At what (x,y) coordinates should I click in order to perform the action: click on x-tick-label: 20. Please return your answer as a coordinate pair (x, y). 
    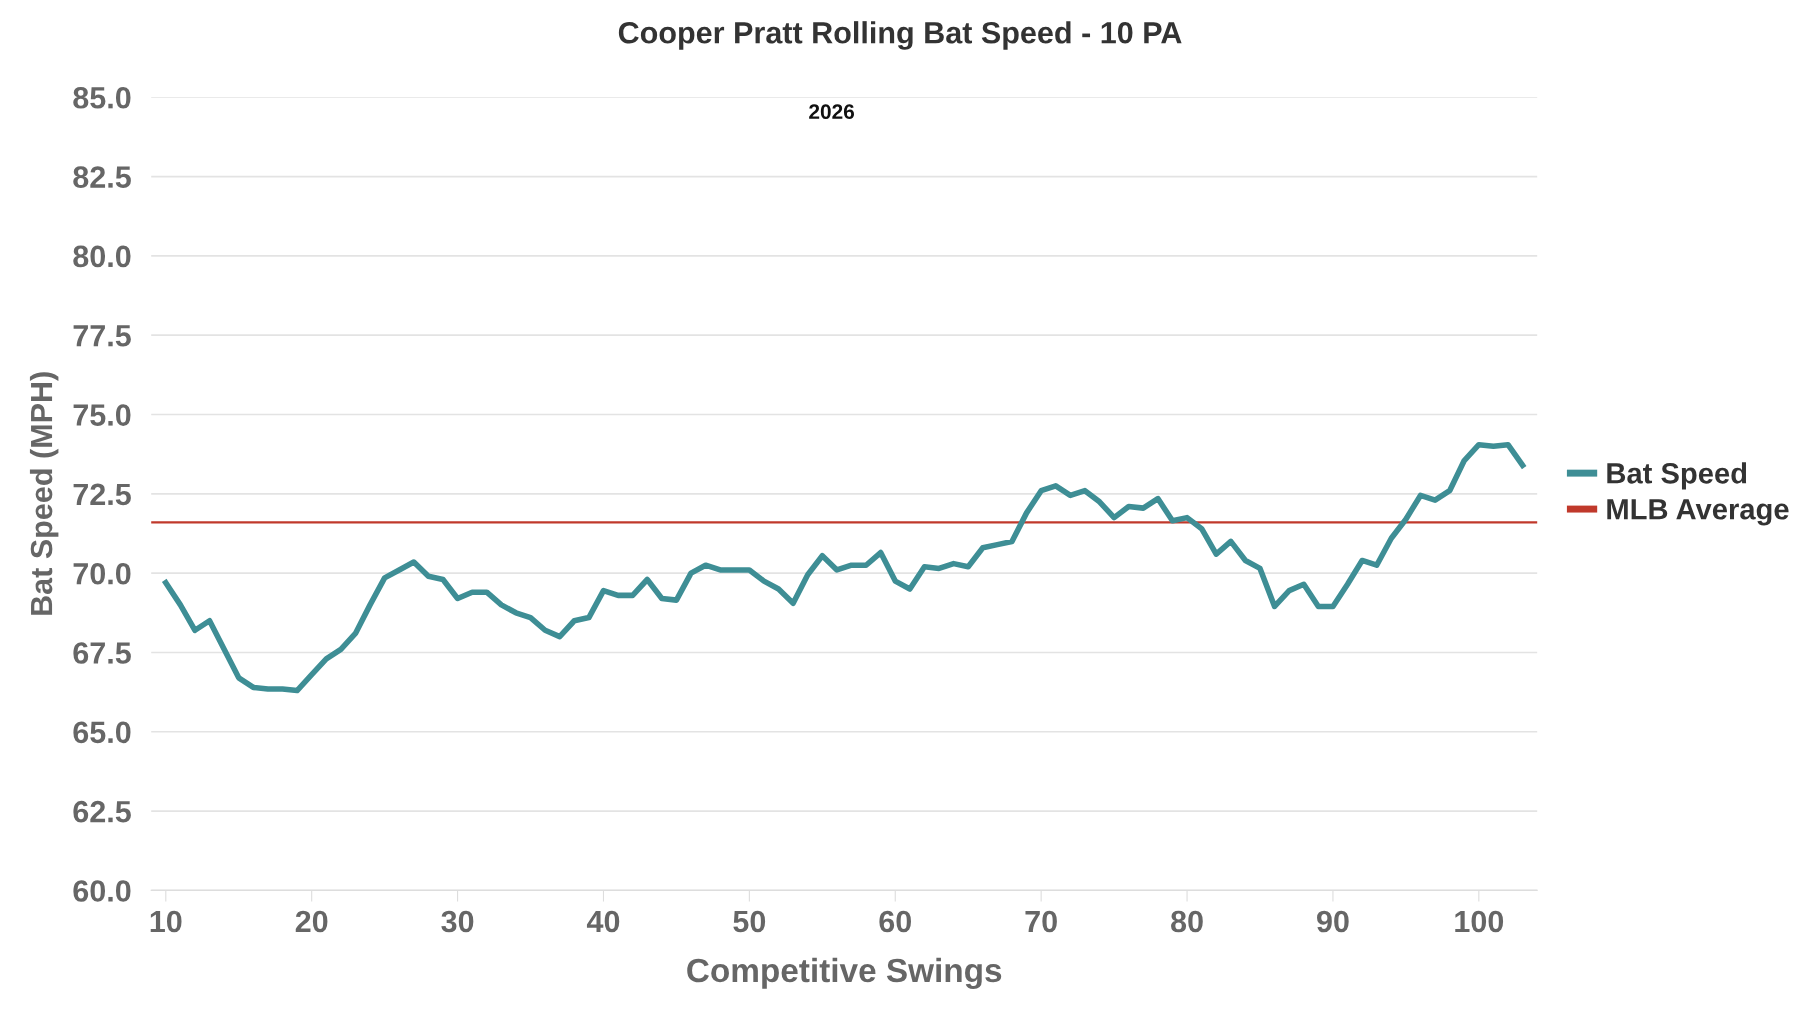
    Looking at the image, I should click on (311, 921).